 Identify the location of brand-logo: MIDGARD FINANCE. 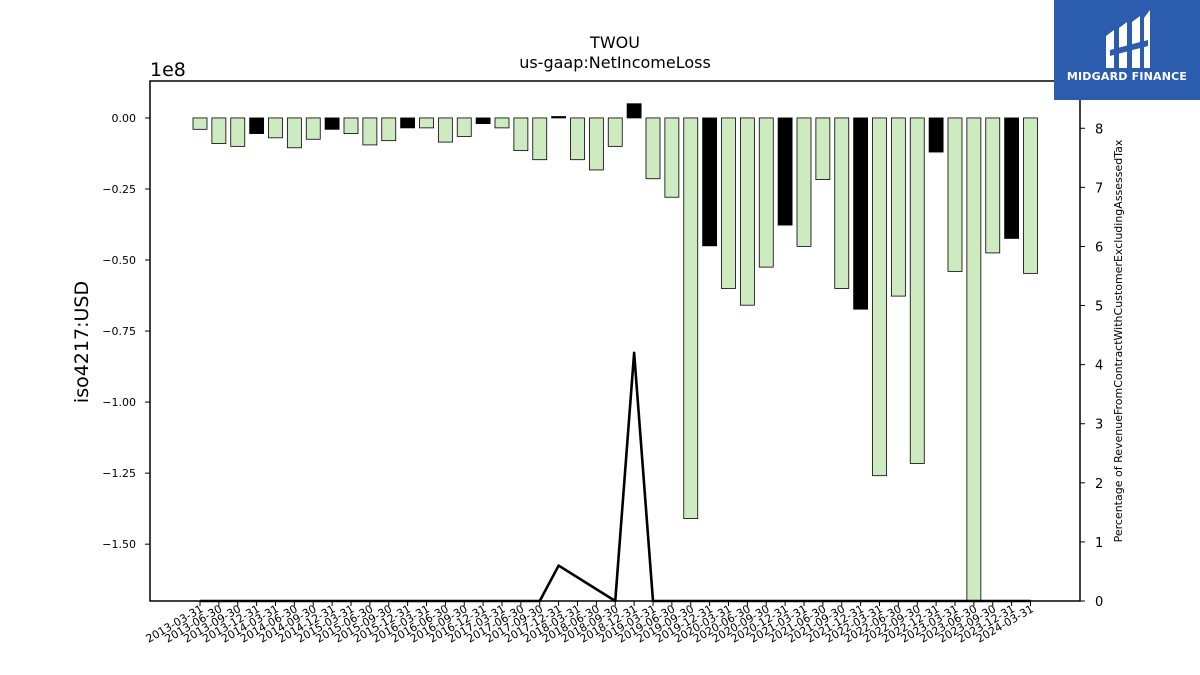
(1127, 50).